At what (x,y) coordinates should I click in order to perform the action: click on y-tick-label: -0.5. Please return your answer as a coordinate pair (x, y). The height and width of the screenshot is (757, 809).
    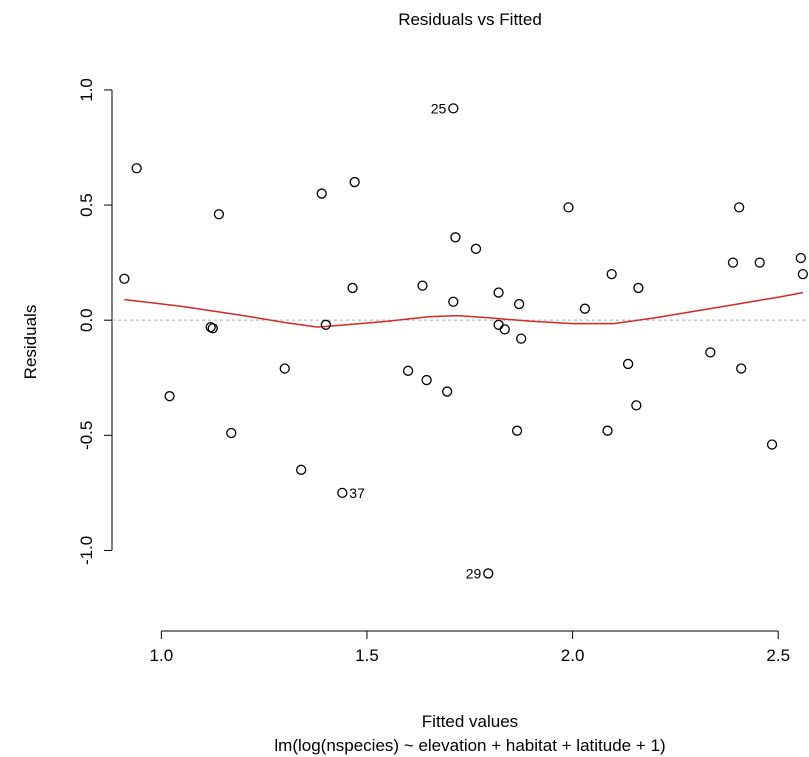
    Looking at the image, I should click on (86, 435).